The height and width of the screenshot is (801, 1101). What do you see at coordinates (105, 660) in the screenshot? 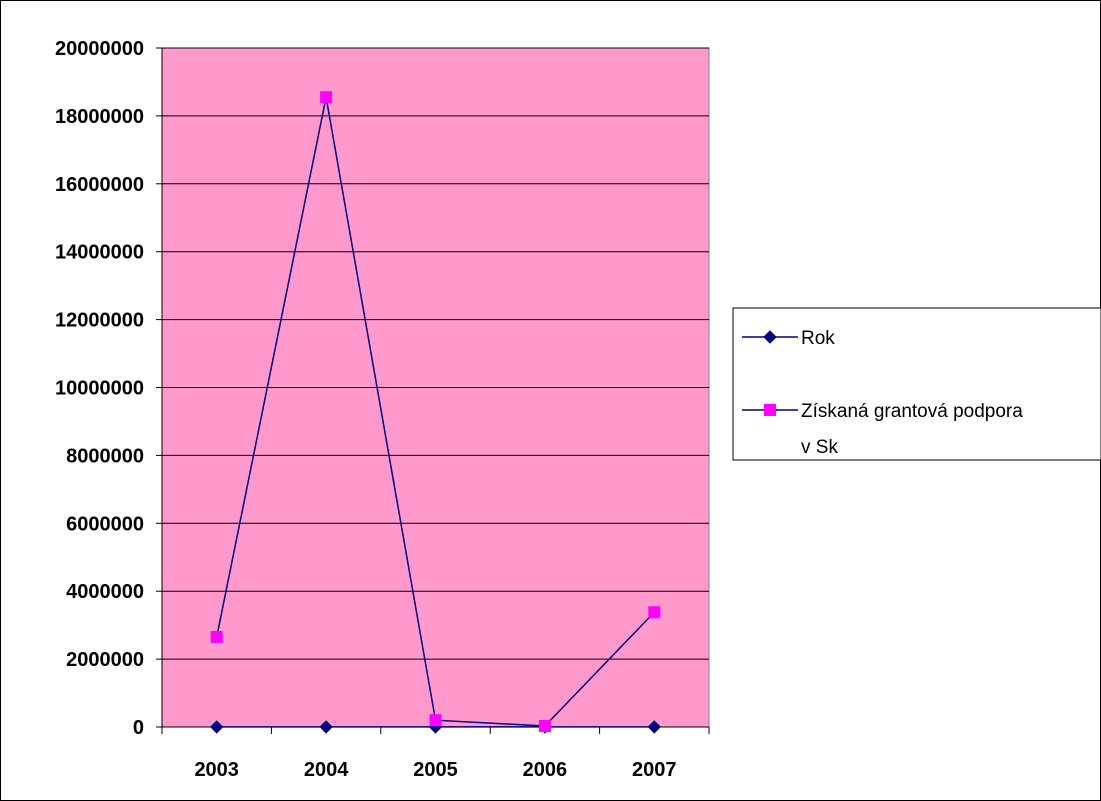
I see `y-tick-label: 2000000` at bounding box center [105, 660].